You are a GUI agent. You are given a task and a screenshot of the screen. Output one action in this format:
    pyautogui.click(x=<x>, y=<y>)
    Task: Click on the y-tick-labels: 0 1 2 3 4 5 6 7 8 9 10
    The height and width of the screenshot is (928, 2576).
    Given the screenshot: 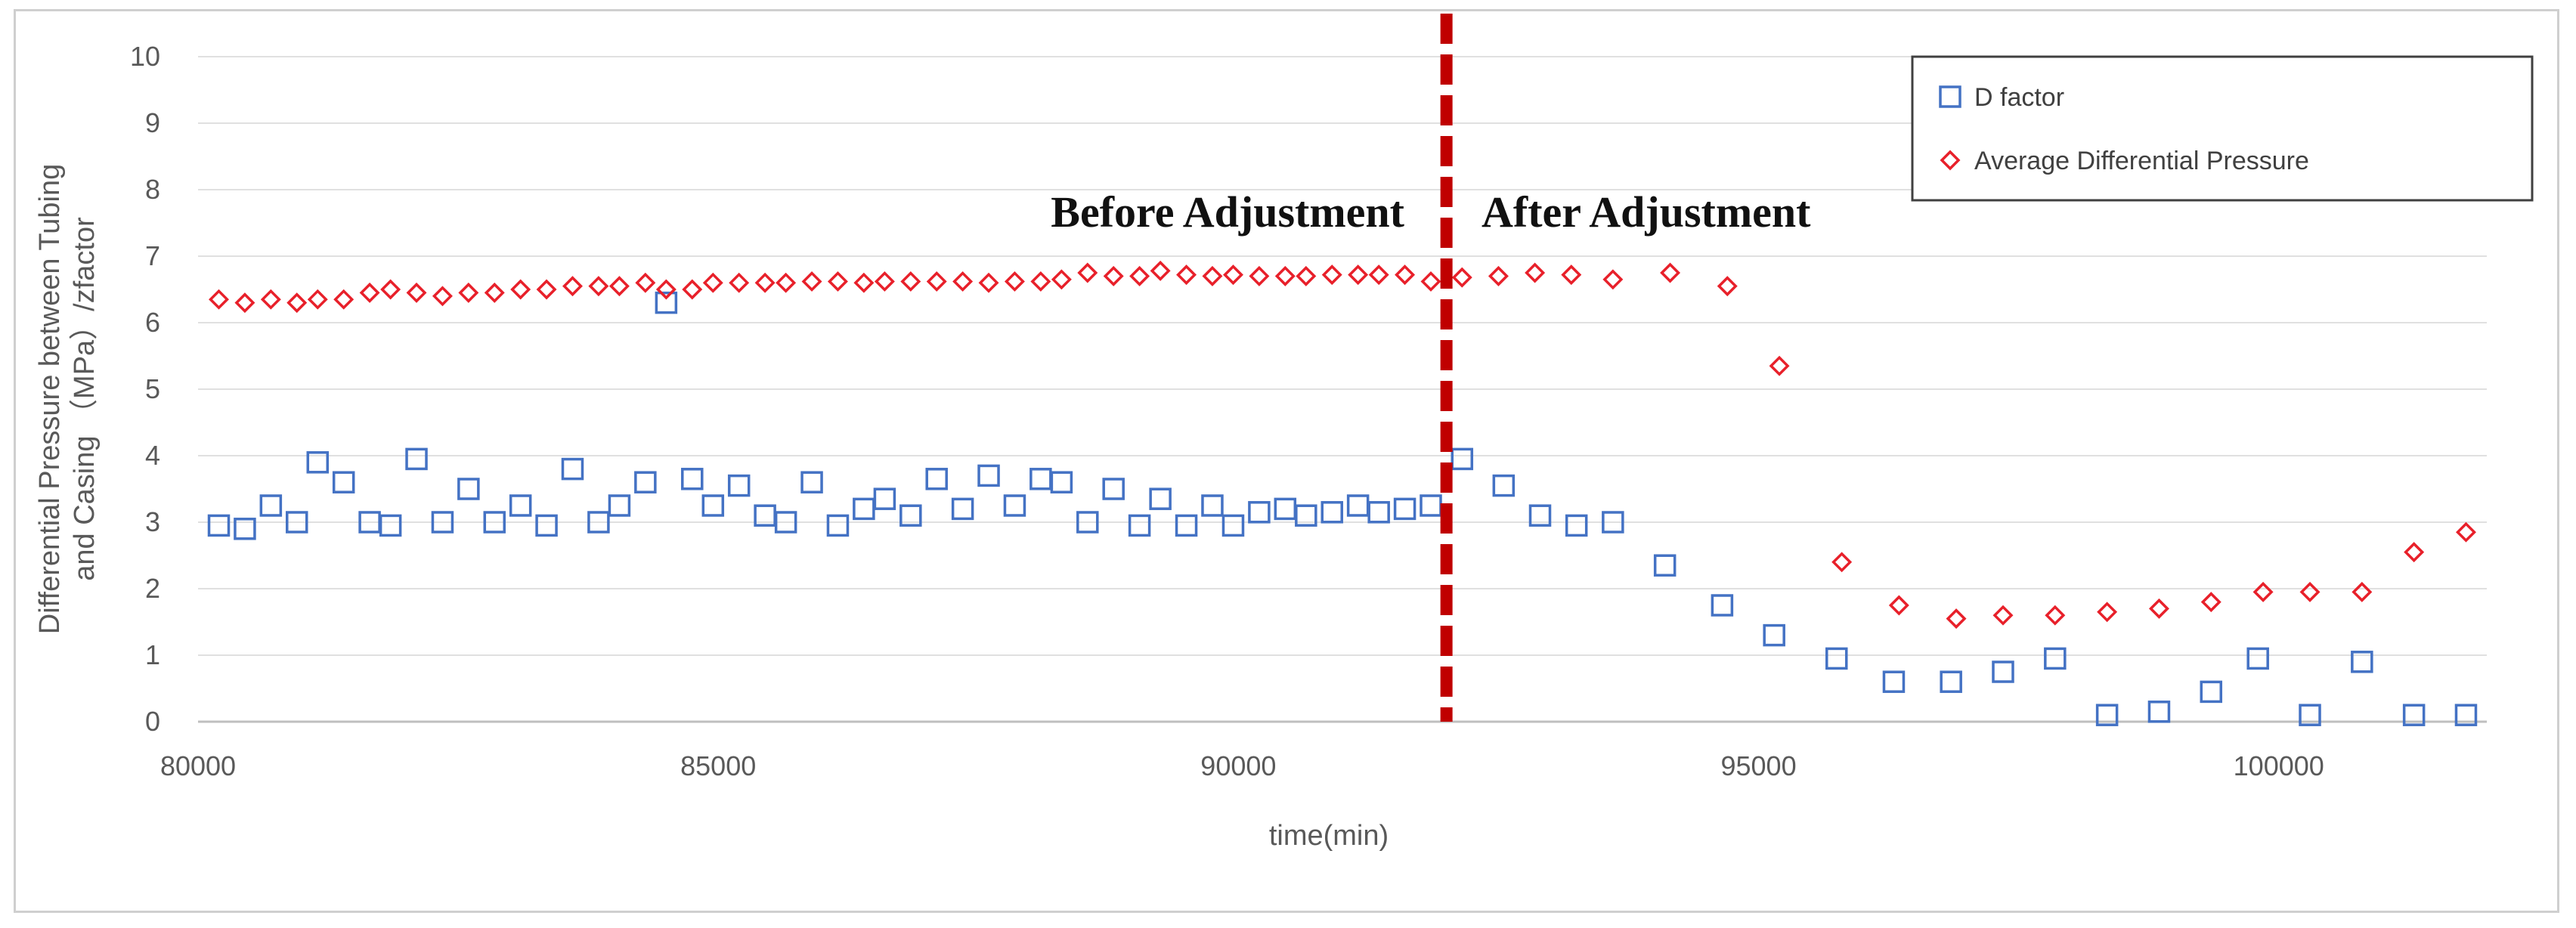 What is the action you would take?
    pyautogui.click(x=145, y=389)
    